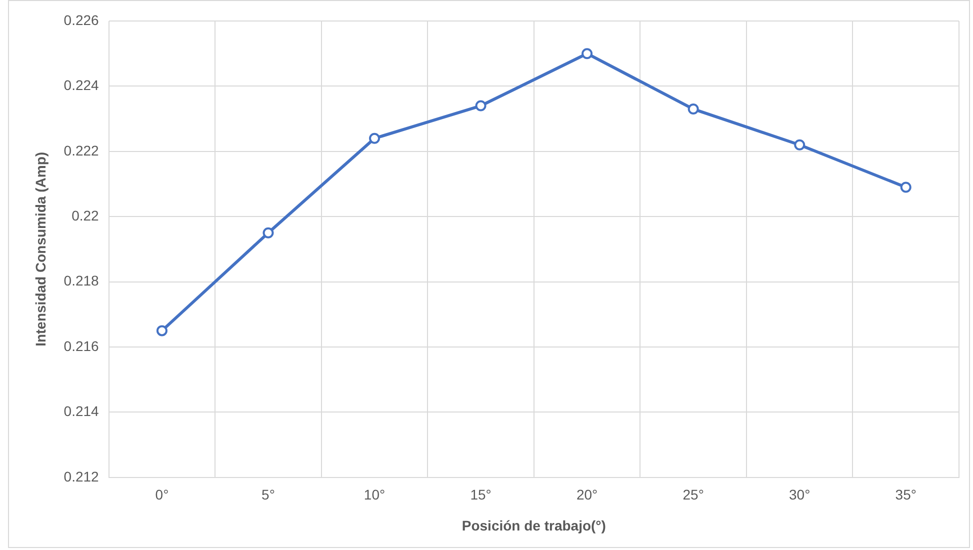 The image size is (973, 550). Describe the element at coordinates (534, 525) in the screenshot. I see `x-axis-title: Posición de trabajo(°)` at that location.